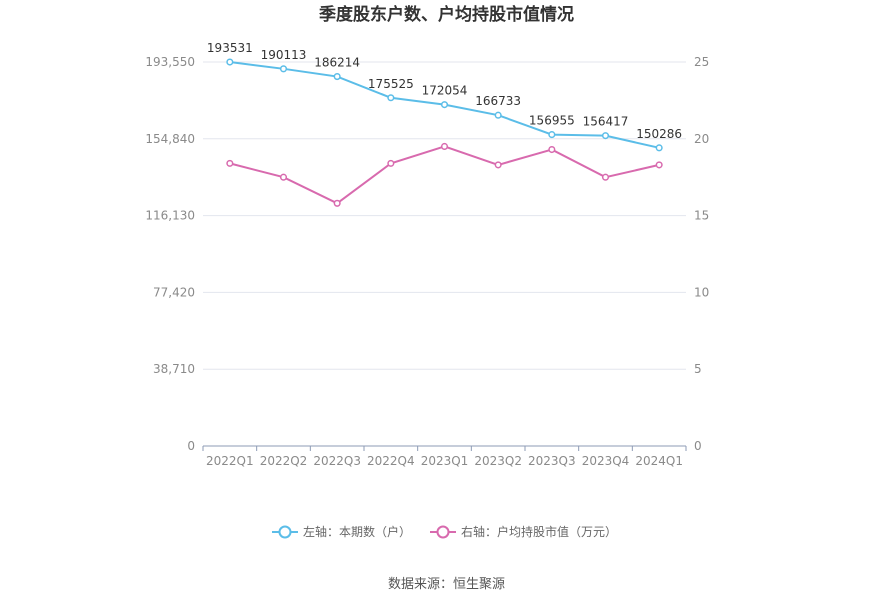 The image size is (893, 603). What do you see at coordinates (701, 216) in the screenshot?
I see `right-tick-label: 15` at bounding box center [701, 216].